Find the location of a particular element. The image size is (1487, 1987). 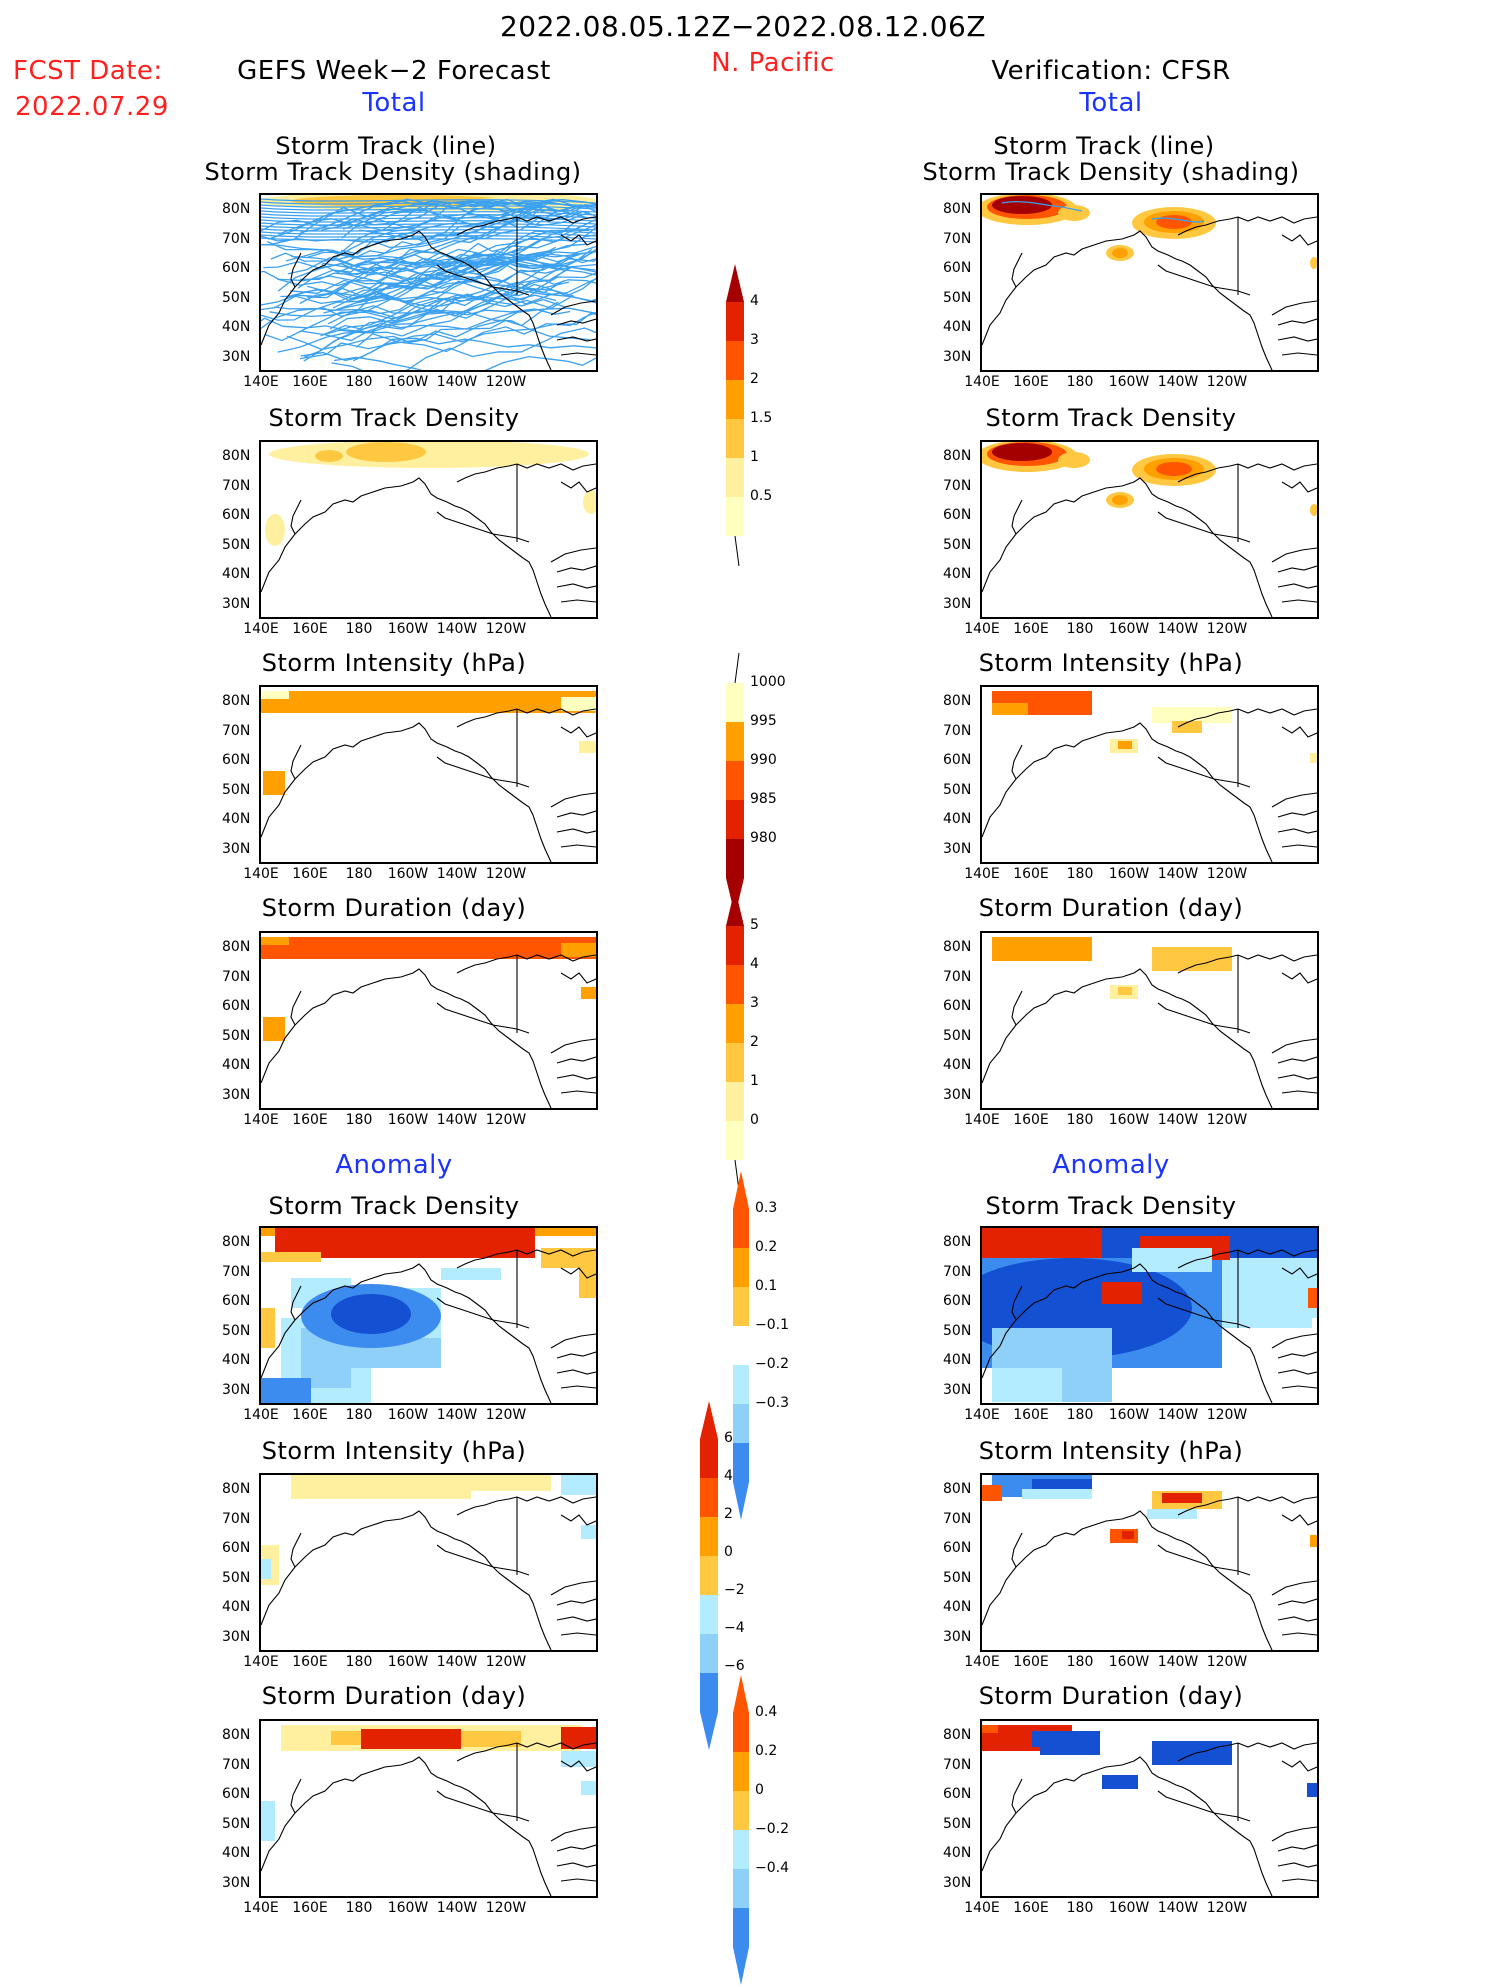

colorbar-arrow-top is located at coordinates (735, 283).